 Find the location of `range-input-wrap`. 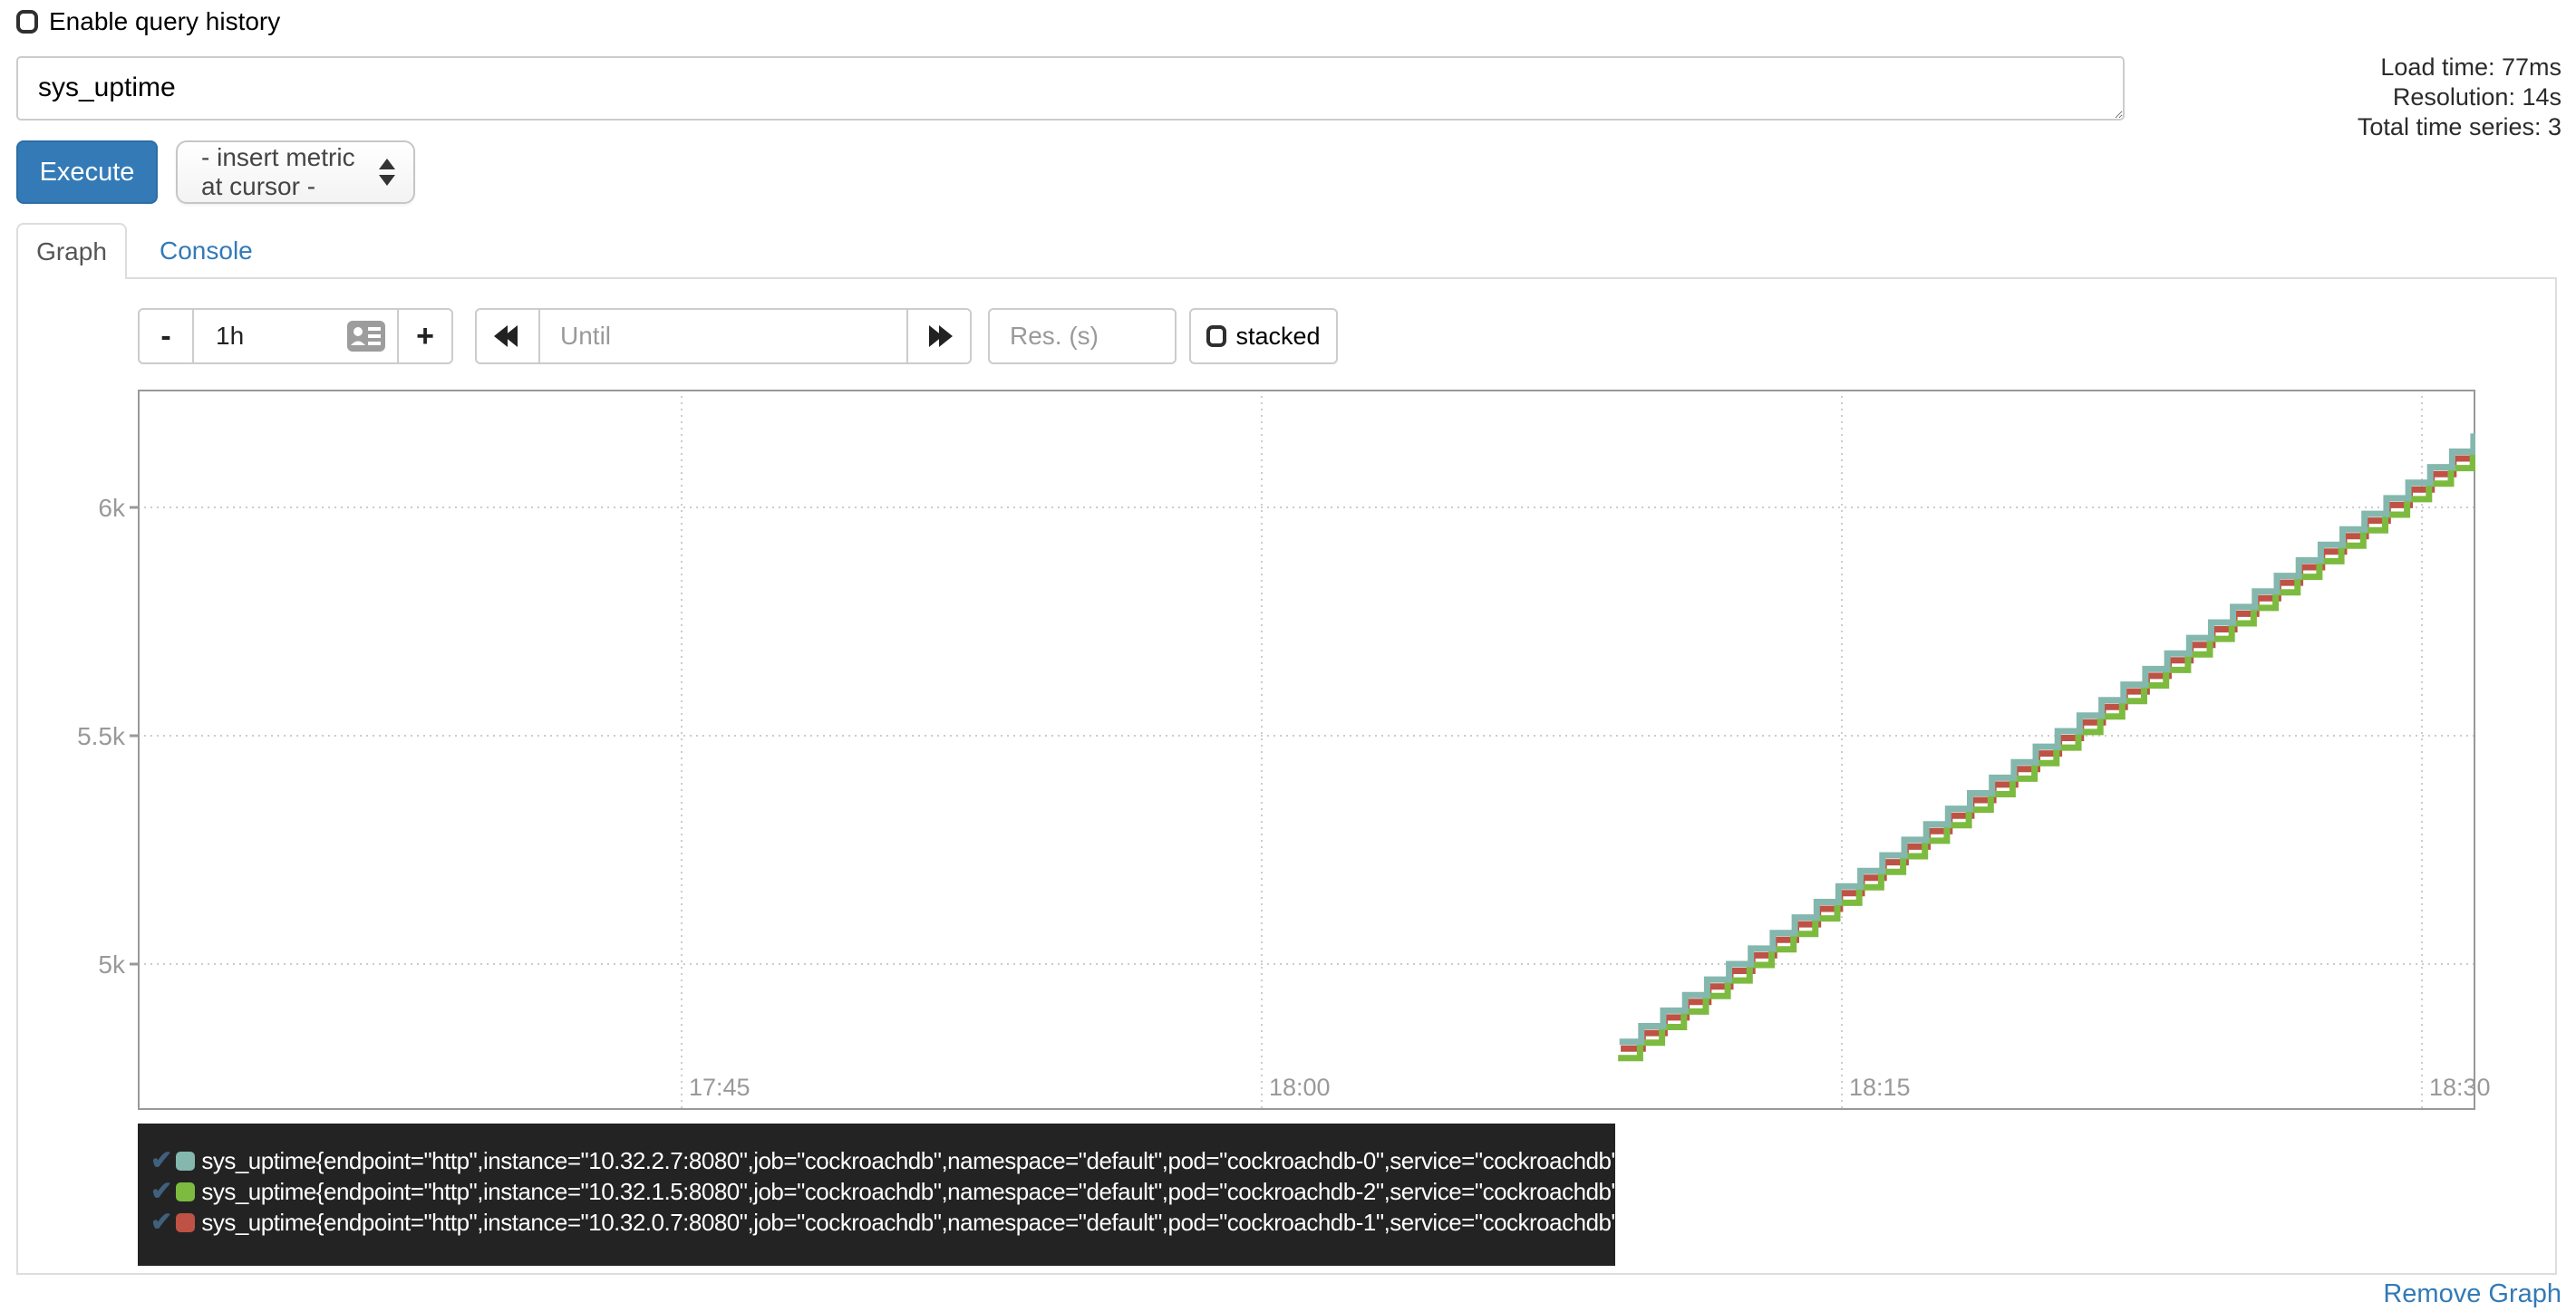

range-input-wrap is located at coordinates (295, 336).